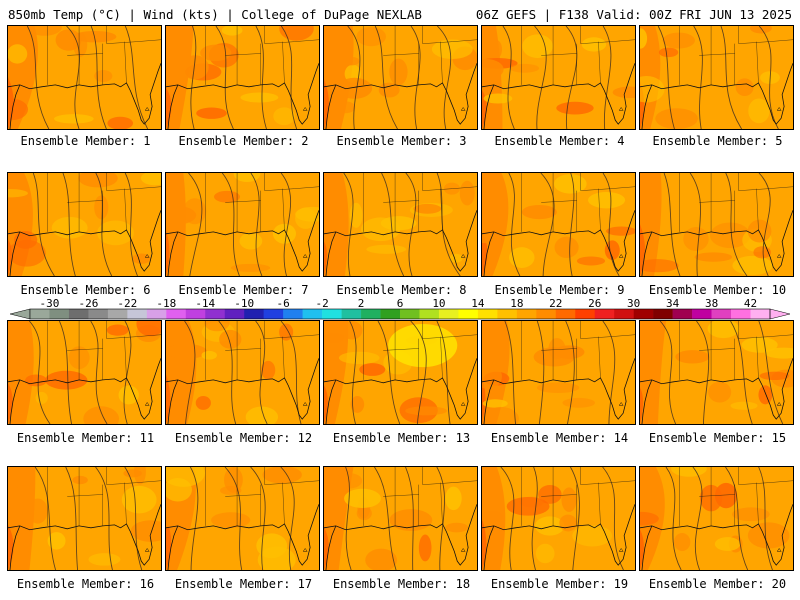 This screenshot has width=800, height=600. Describe the element at coordinates (559, 584) in the screenshot. I see `ensemble-member-label: Ensemble Member: 19` at that location.